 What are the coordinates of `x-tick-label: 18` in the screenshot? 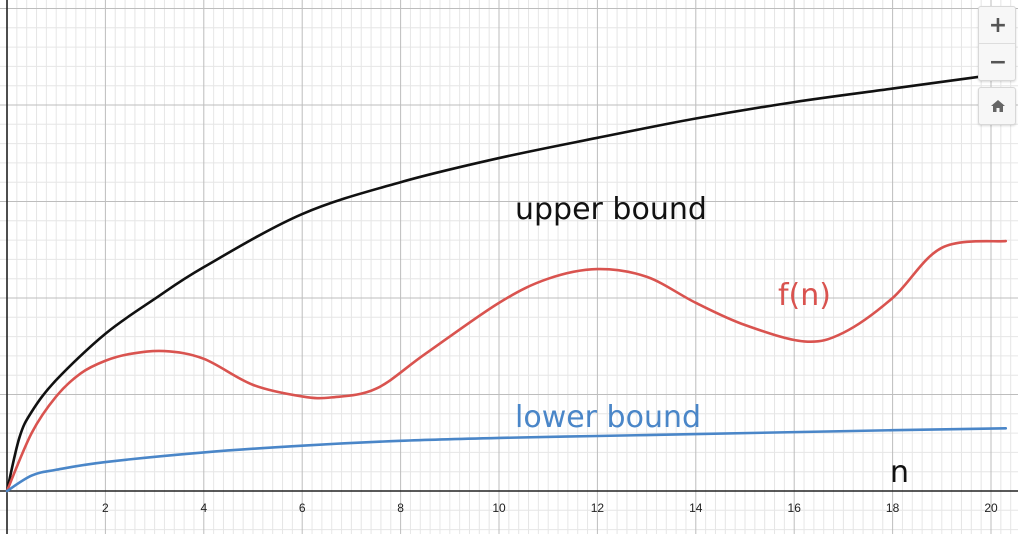 It's located at (893, 508).